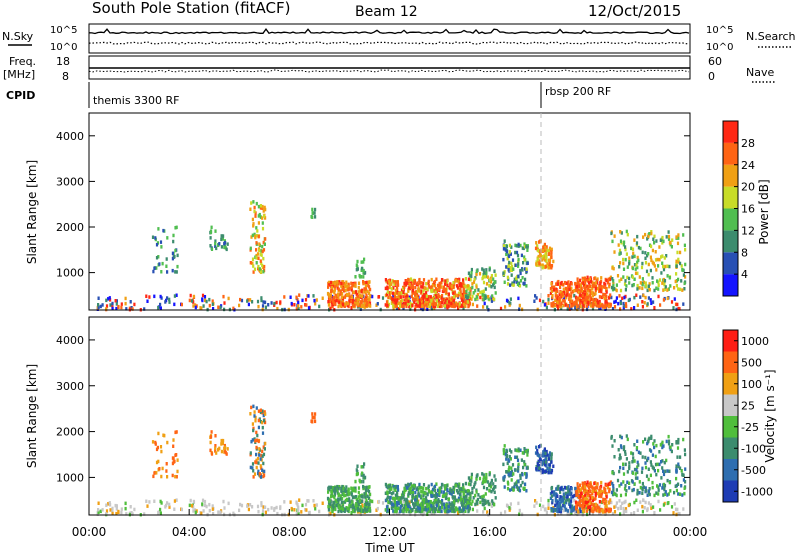 This screenshot has width=800, height=554. What do you see at coordinates (730, 153) in the screenshot?
I see `colorbar-swatch` at bounding box center [730, 153].